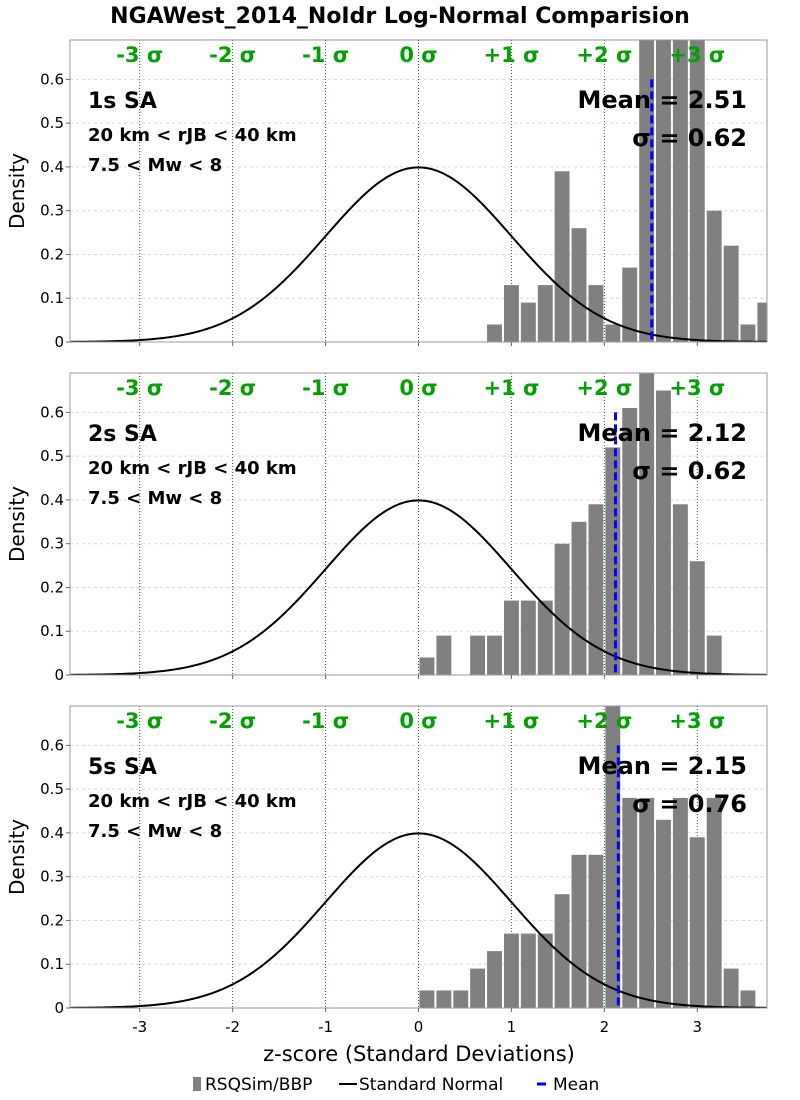  I want to click on x-tick-label: -1, so click(325, 1027).